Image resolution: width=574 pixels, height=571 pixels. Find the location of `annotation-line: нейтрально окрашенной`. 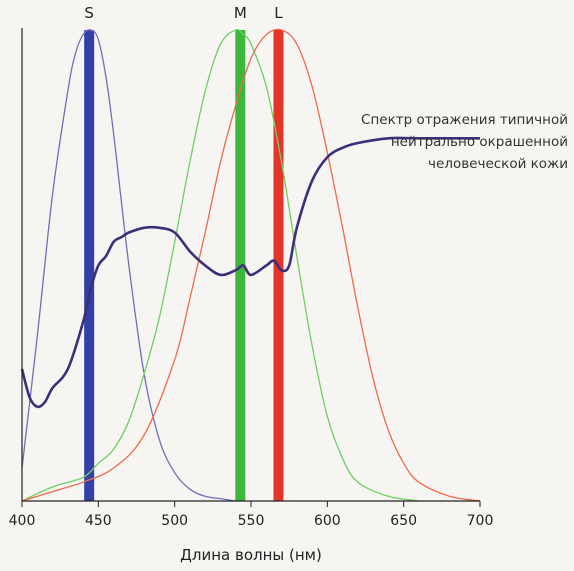

annotation-line: нейтрально окрашенной is located at coordinates (479, 142).